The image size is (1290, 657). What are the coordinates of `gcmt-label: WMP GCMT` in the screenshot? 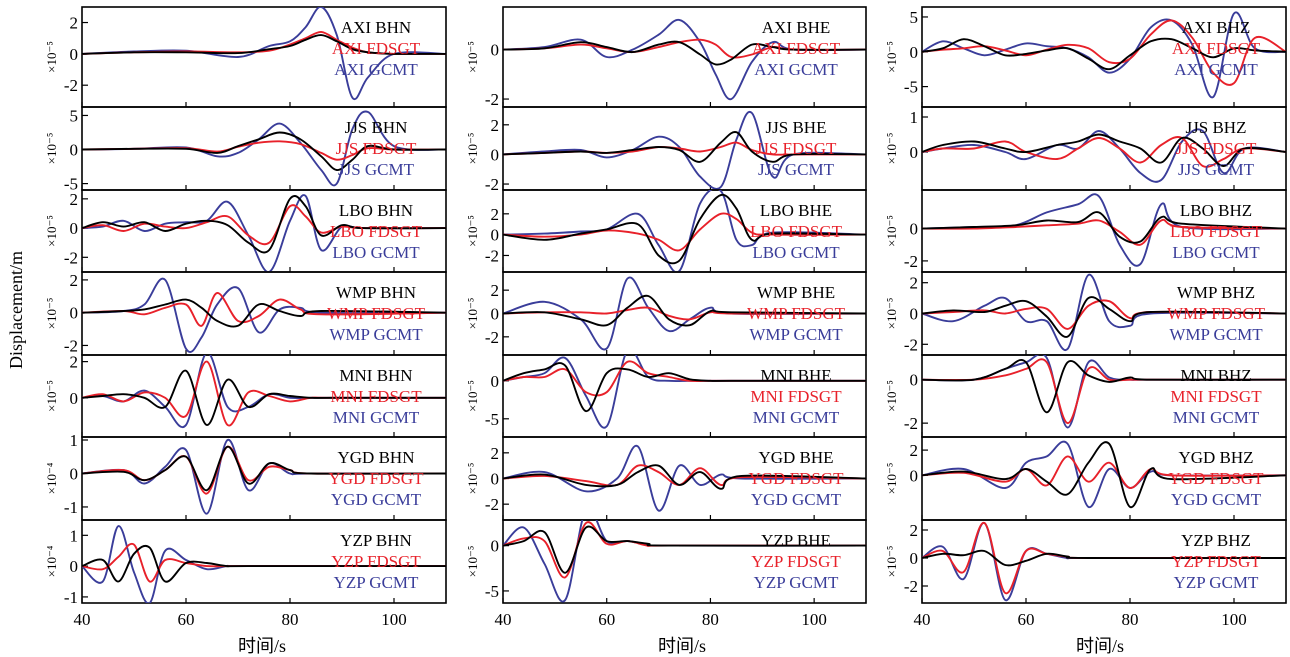 It's located at (1216, 334).